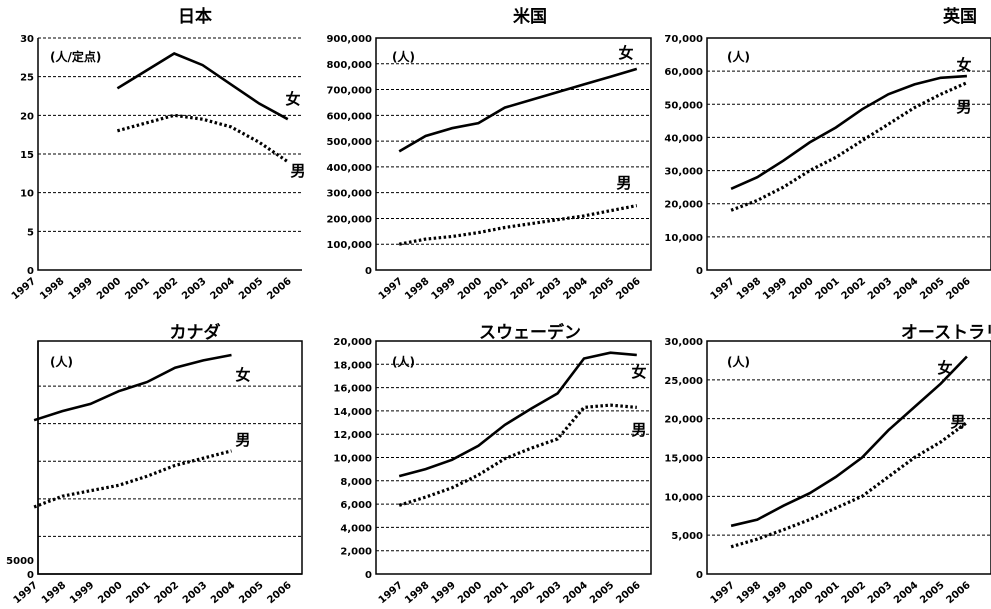 This screenshot has width=991, height=609. What do you see at coordinates (349, 219) in the screenshot?
I see `y-tick-label: 200,000` at bounding box center [349, 219].